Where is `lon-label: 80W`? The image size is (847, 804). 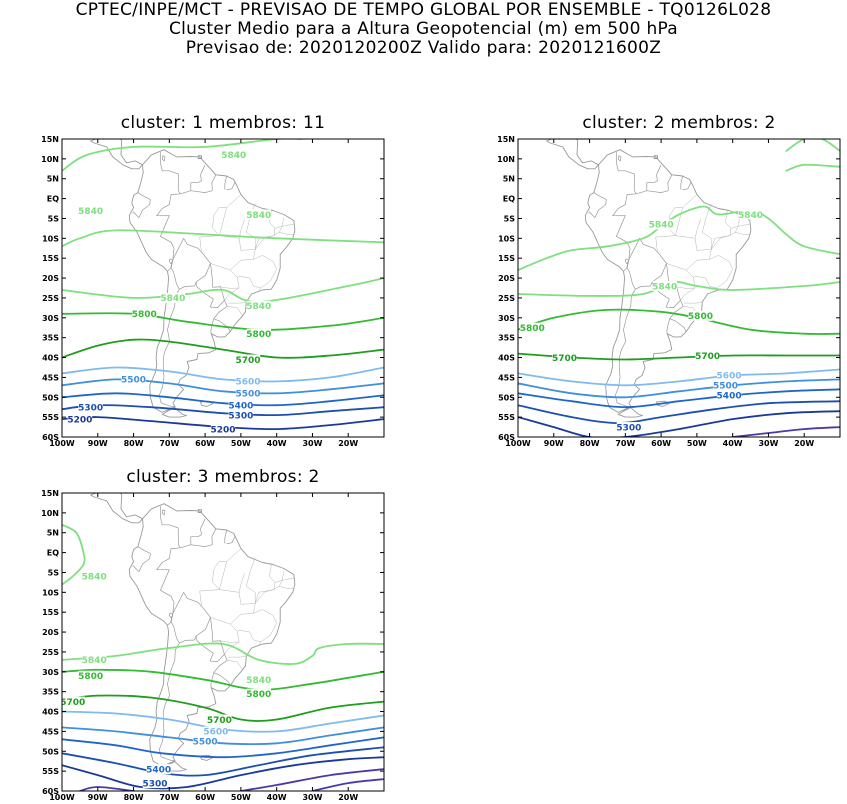
lon-label: 80W is located at coordinates (134, 443).